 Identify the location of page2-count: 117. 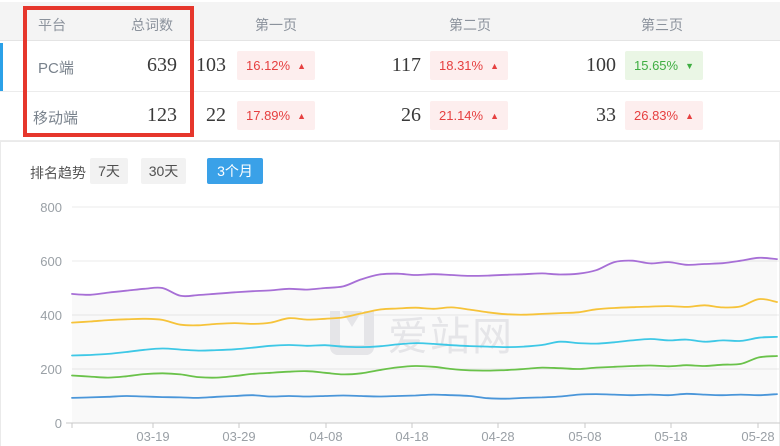
(406, 65).